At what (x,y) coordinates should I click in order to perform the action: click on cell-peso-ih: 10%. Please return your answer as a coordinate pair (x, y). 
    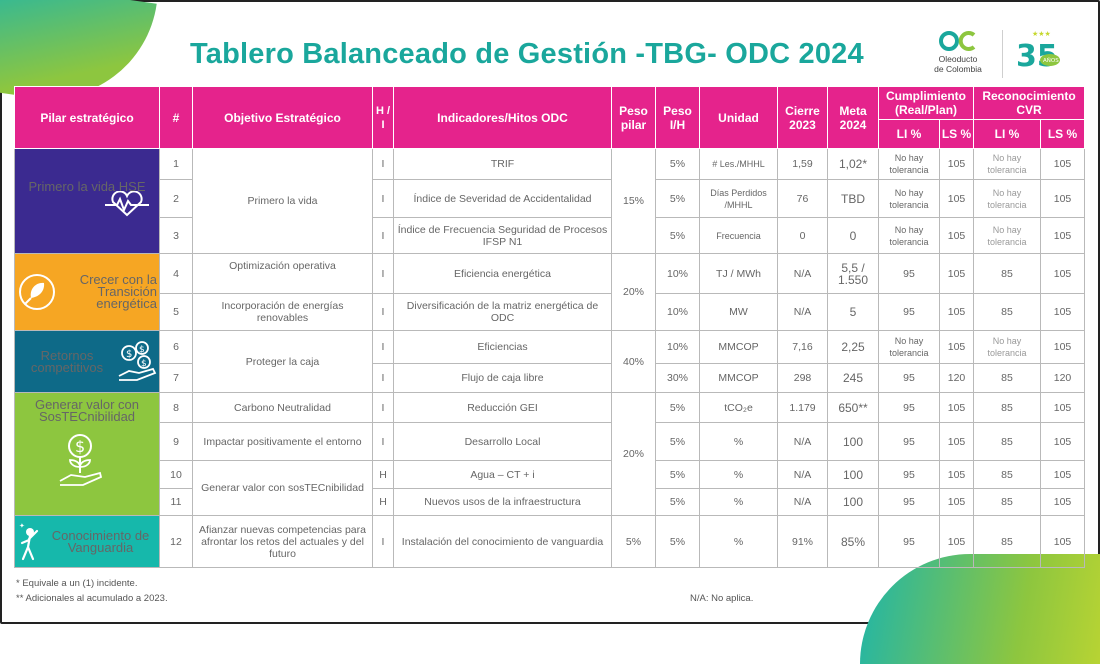
    Looking at the image, I should click on (677, 312).